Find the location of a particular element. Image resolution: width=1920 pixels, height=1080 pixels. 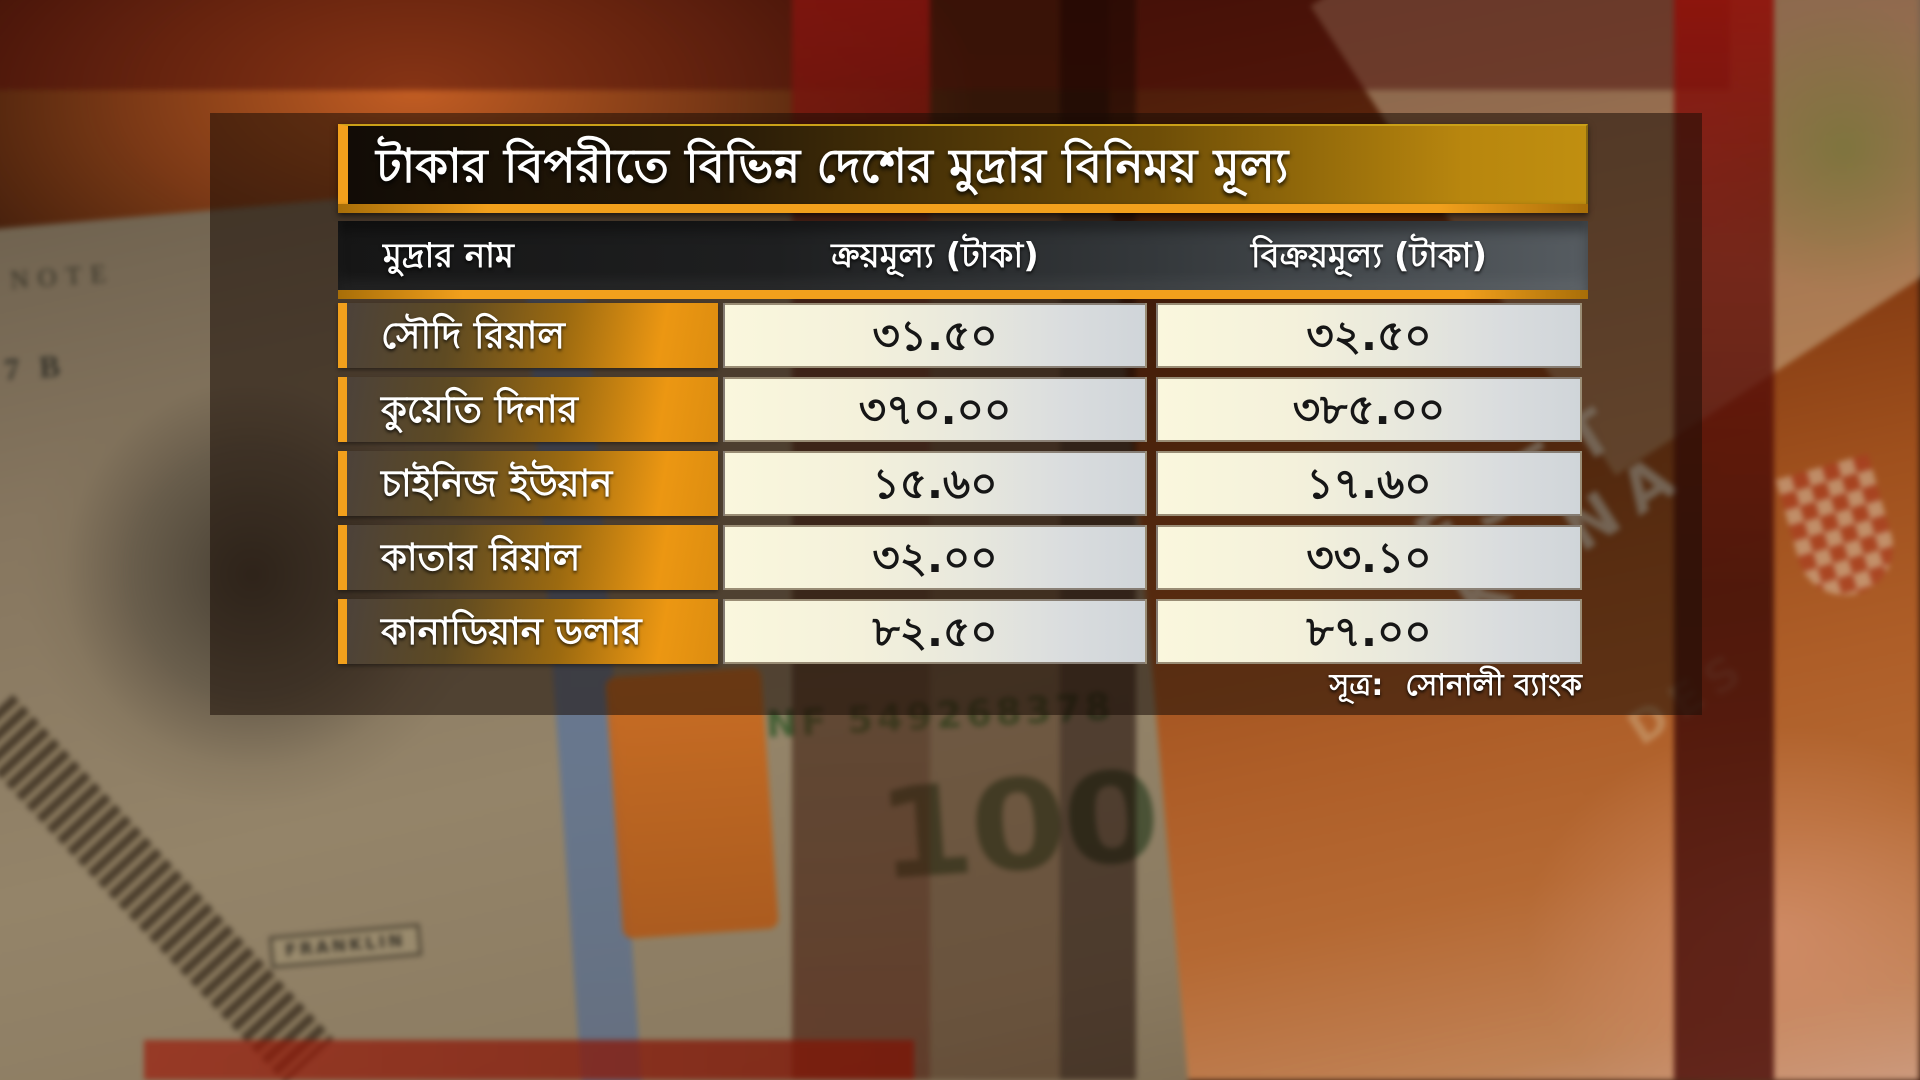

source-value: সোনালী ব্যাংক is located at coordinates (1493, 685).